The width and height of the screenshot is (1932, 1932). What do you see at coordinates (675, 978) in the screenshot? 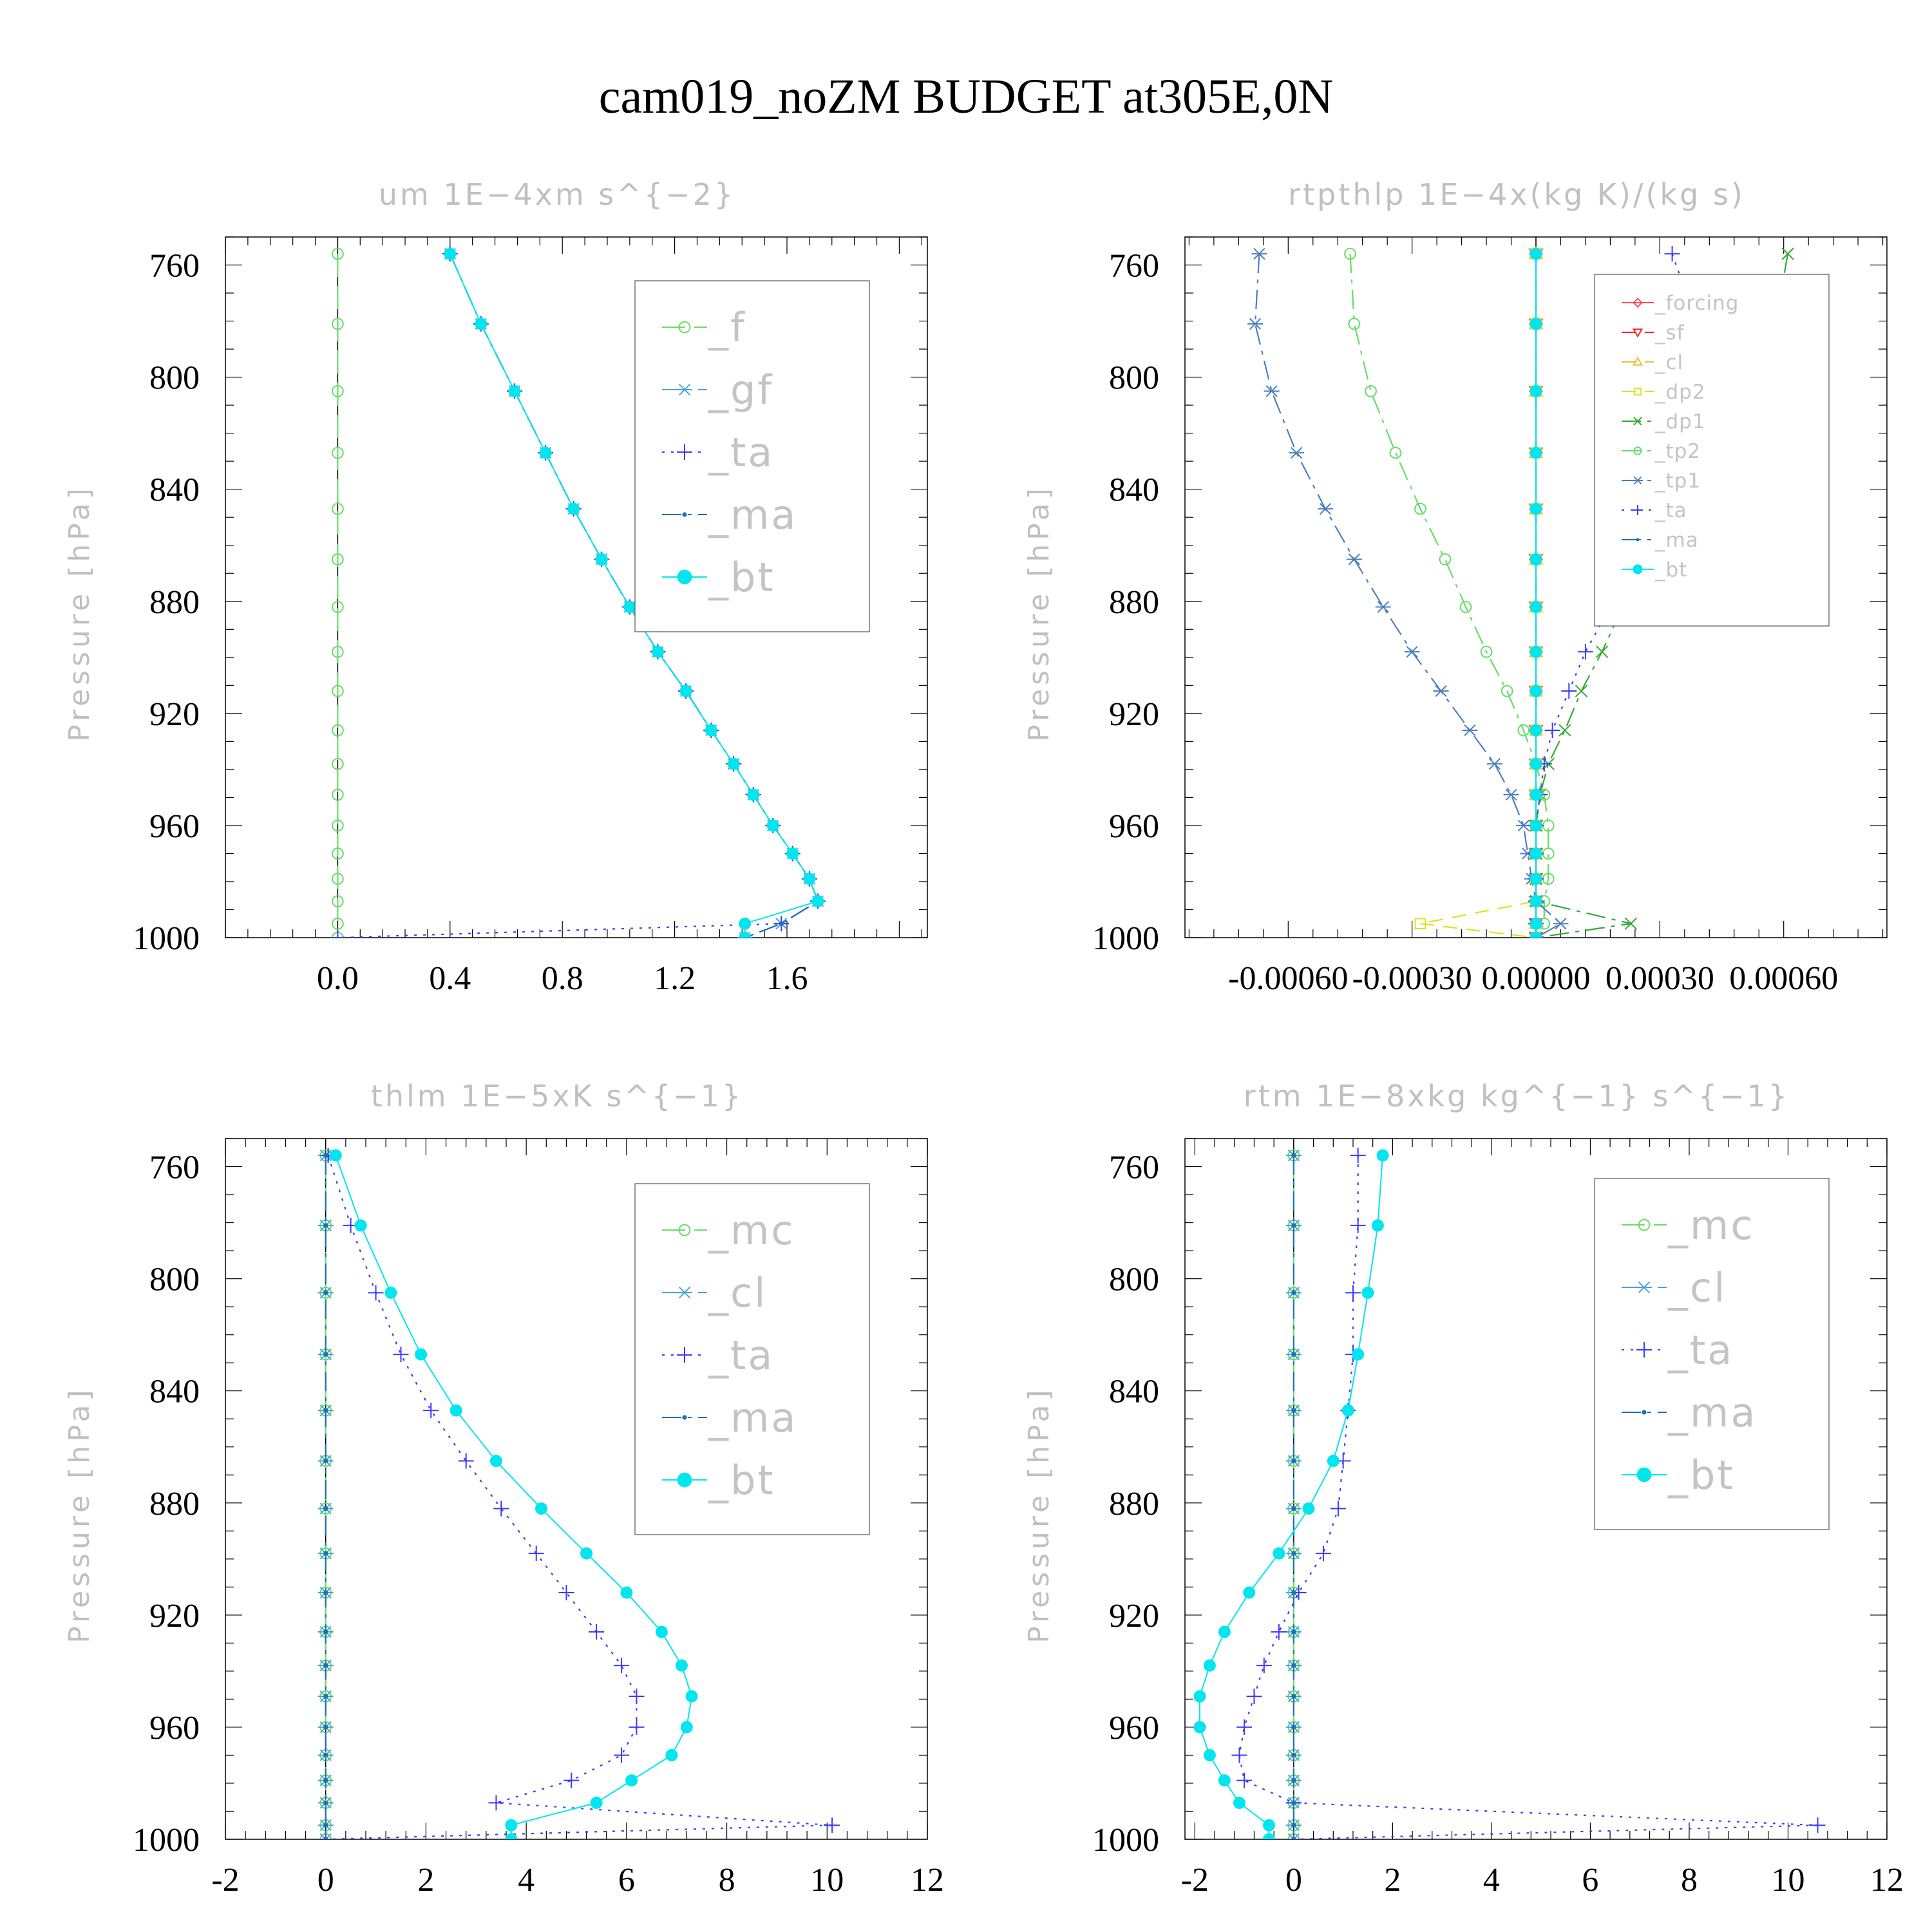
I see `x-tick-label: 1.2` at bounding box center [675, 978].